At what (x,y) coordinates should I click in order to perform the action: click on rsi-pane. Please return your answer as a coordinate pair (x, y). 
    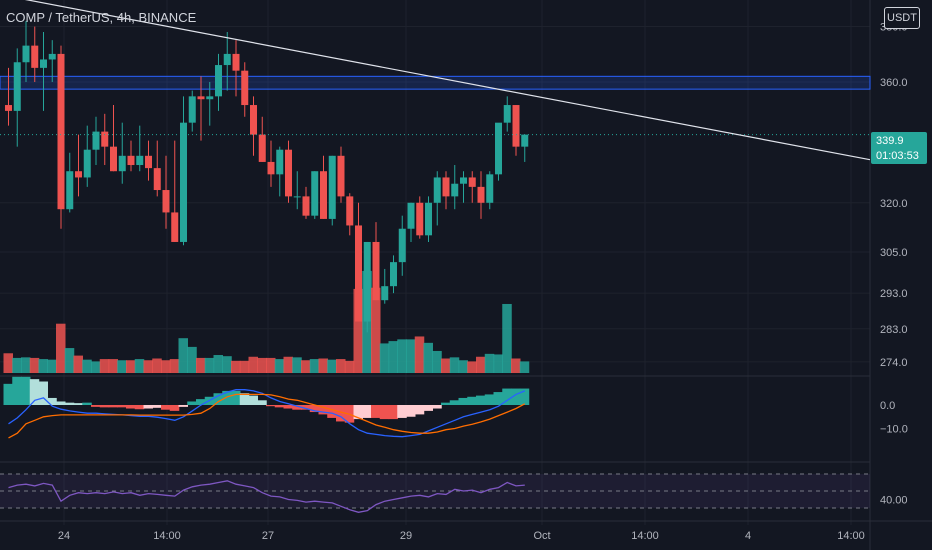
    Looking at the image, I should click on (266, 496).